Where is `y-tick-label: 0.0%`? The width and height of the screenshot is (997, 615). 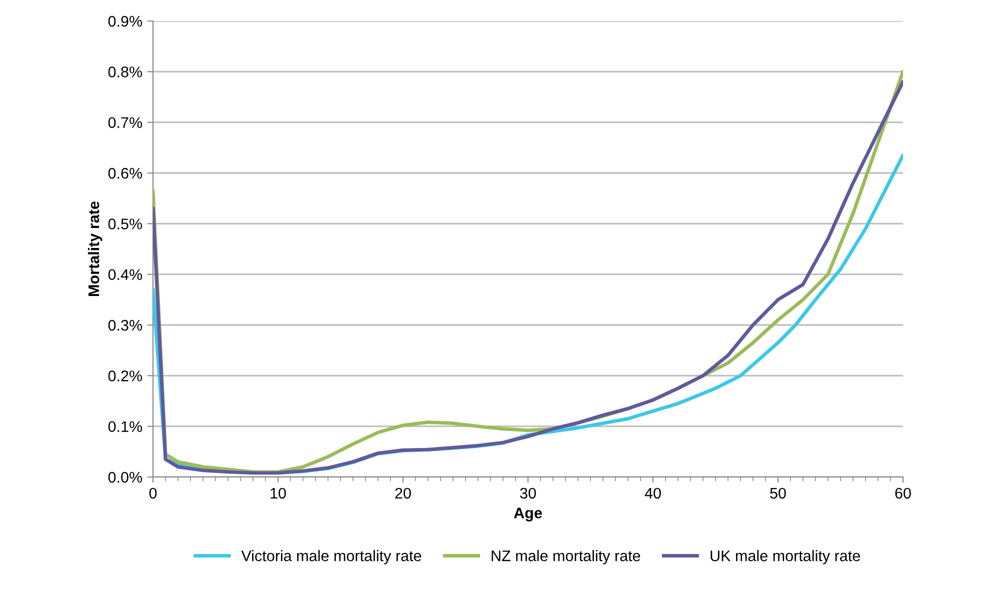
y-tick-label: 0.0% is located at coordinates (125, 477).